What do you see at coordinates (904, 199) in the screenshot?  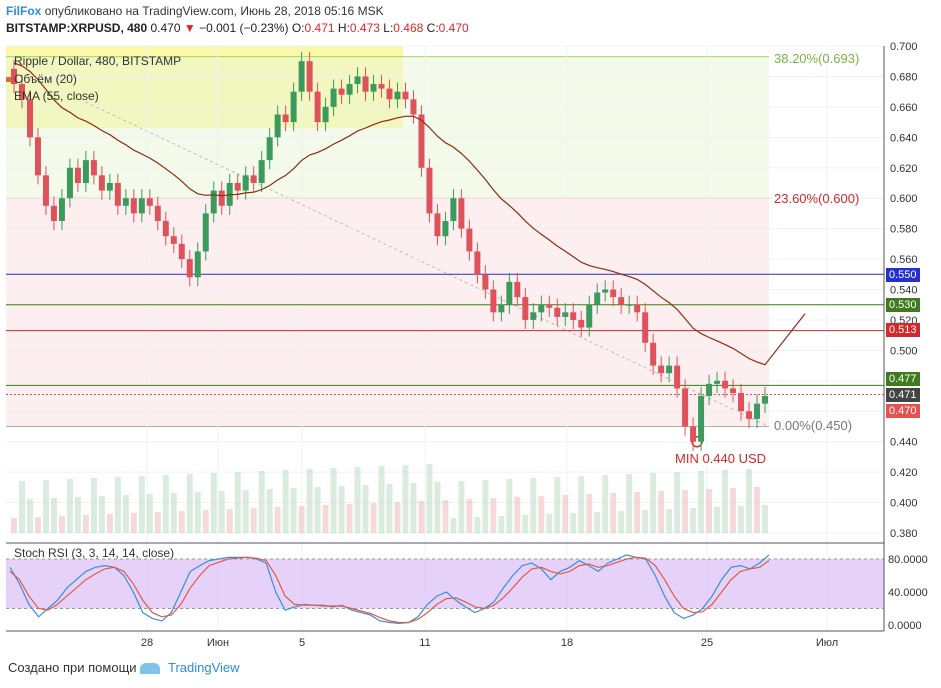 I see `y-tick-label: 0.600` at bounding box center [904, 199].